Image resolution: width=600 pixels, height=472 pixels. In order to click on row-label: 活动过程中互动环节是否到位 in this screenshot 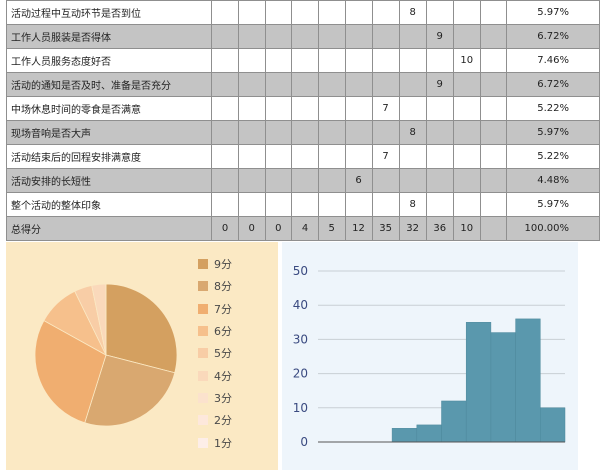, I will do `click(109, 12)`.